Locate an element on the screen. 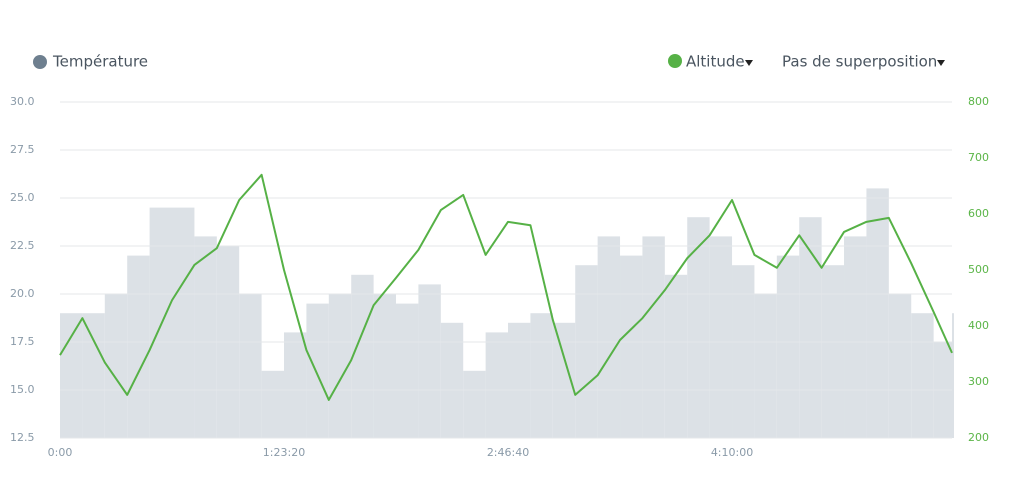  x-tick-label: 4:10:00 is located at coordinates (732, 452).